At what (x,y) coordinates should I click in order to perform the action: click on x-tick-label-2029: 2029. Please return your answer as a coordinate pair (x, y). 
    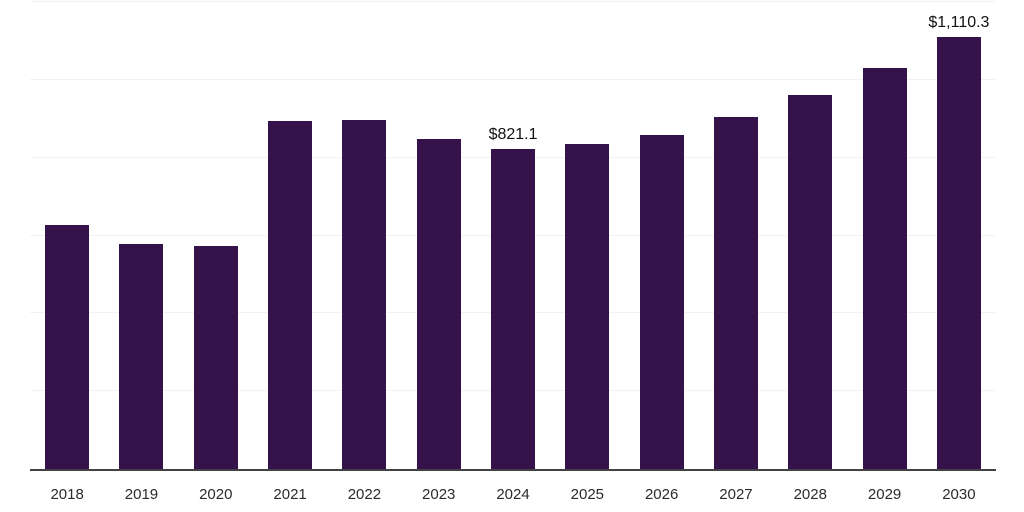
    Looking at the image, I should click on (884, 494).